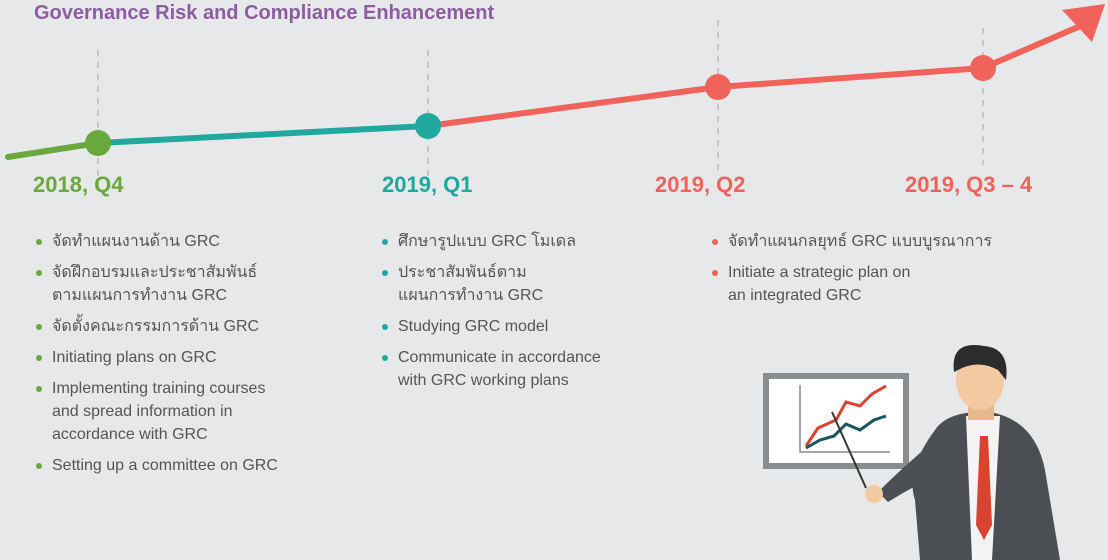  Describe the element at coordinates (473, 326) in the screenshot. I see `bullet-text: Studying GRC model` at that location.